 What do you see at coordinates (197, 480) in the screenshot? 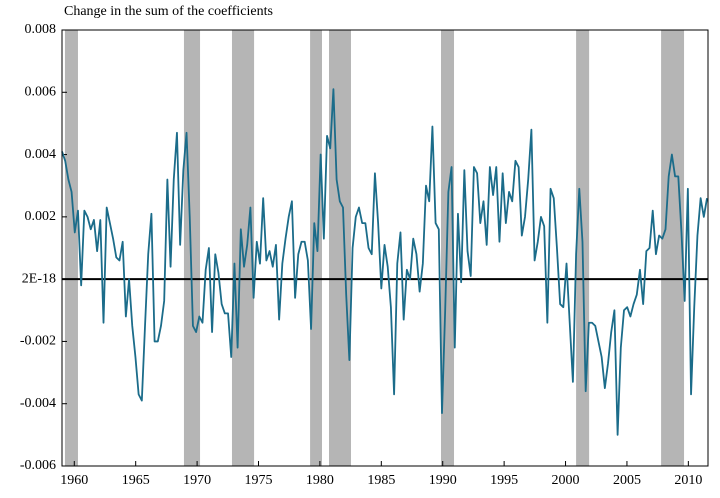
I see `x-tick-label: 1970` at bounding box center [197, 480].